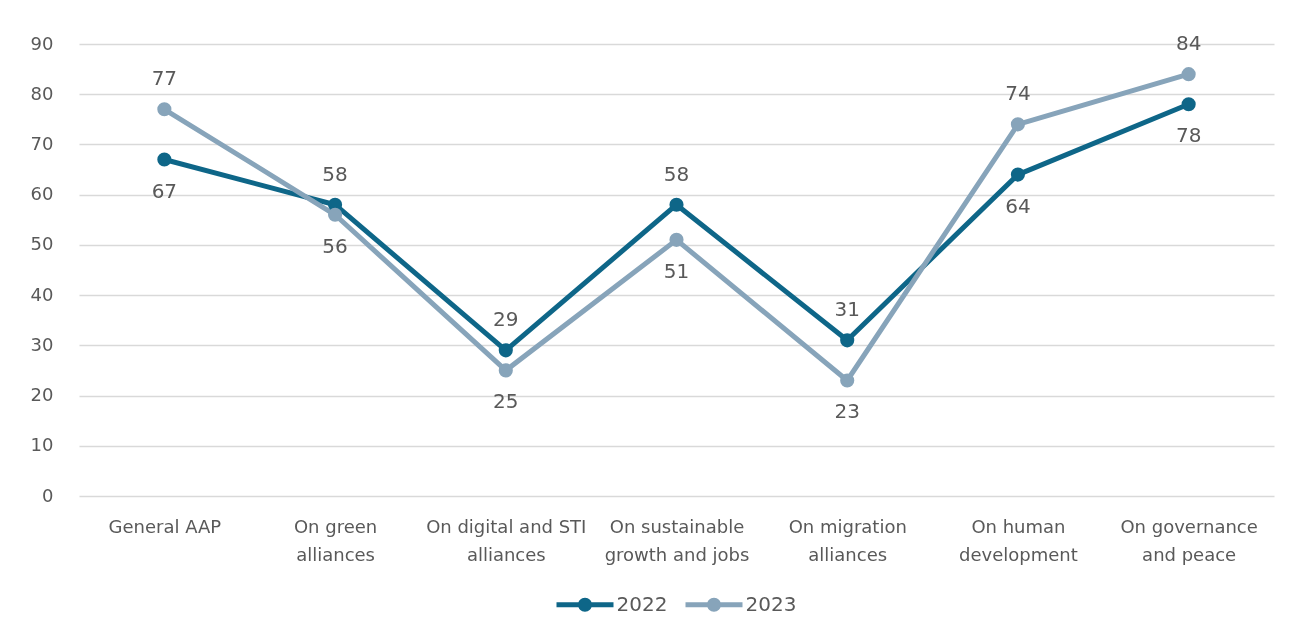 The image size is (1291, 641). I want to click on data-label: 64, so click(1018, 205).